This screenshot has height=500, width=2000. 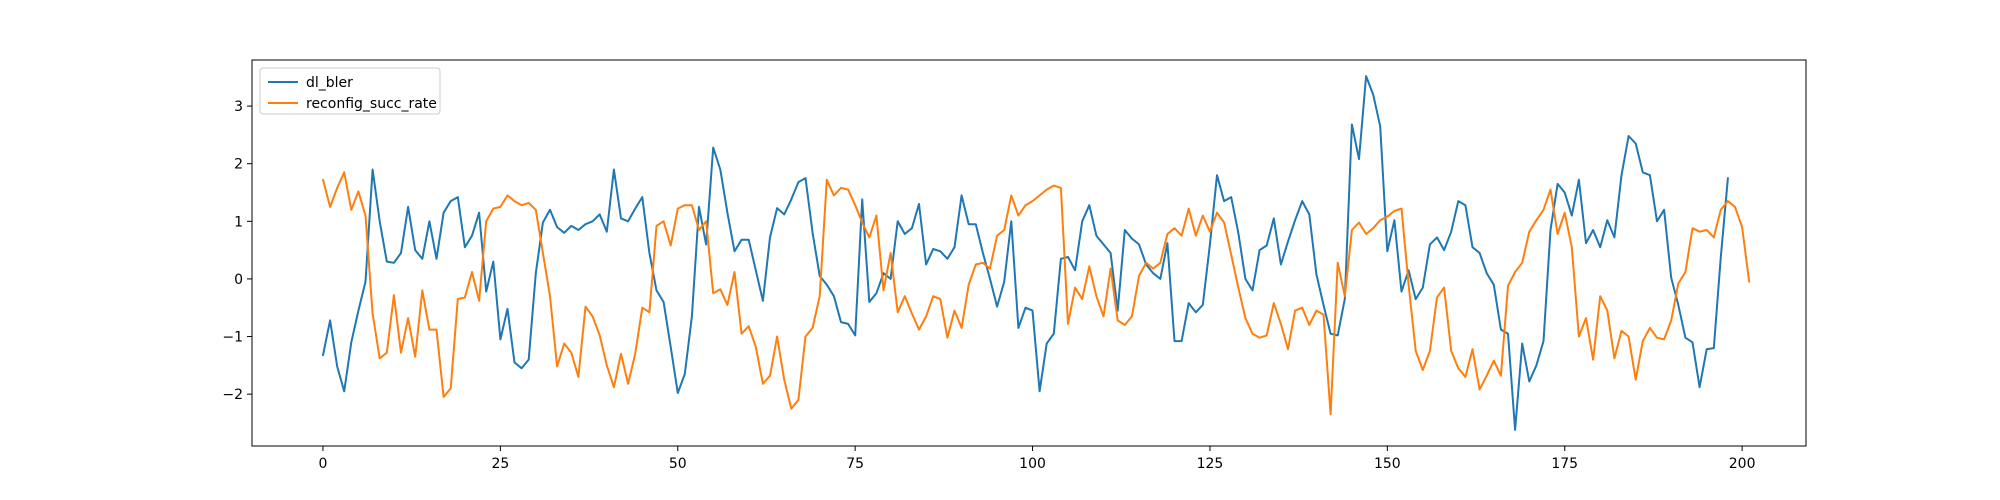 I want to click on x-tick-label: 150, so click(x=1387, y=464).